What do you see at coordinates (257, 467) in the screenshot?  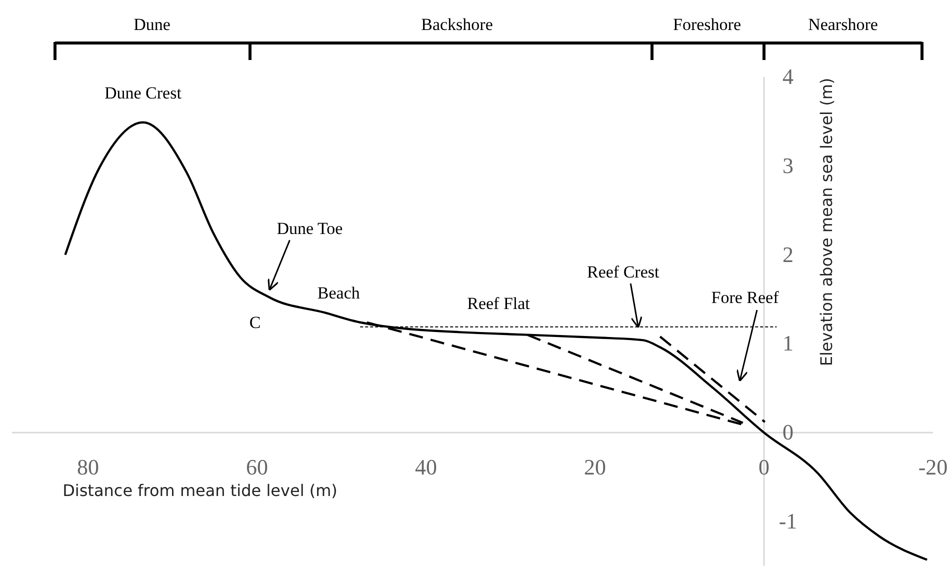 I see `x-tick-label: 60` at bounding box center [257, 467].